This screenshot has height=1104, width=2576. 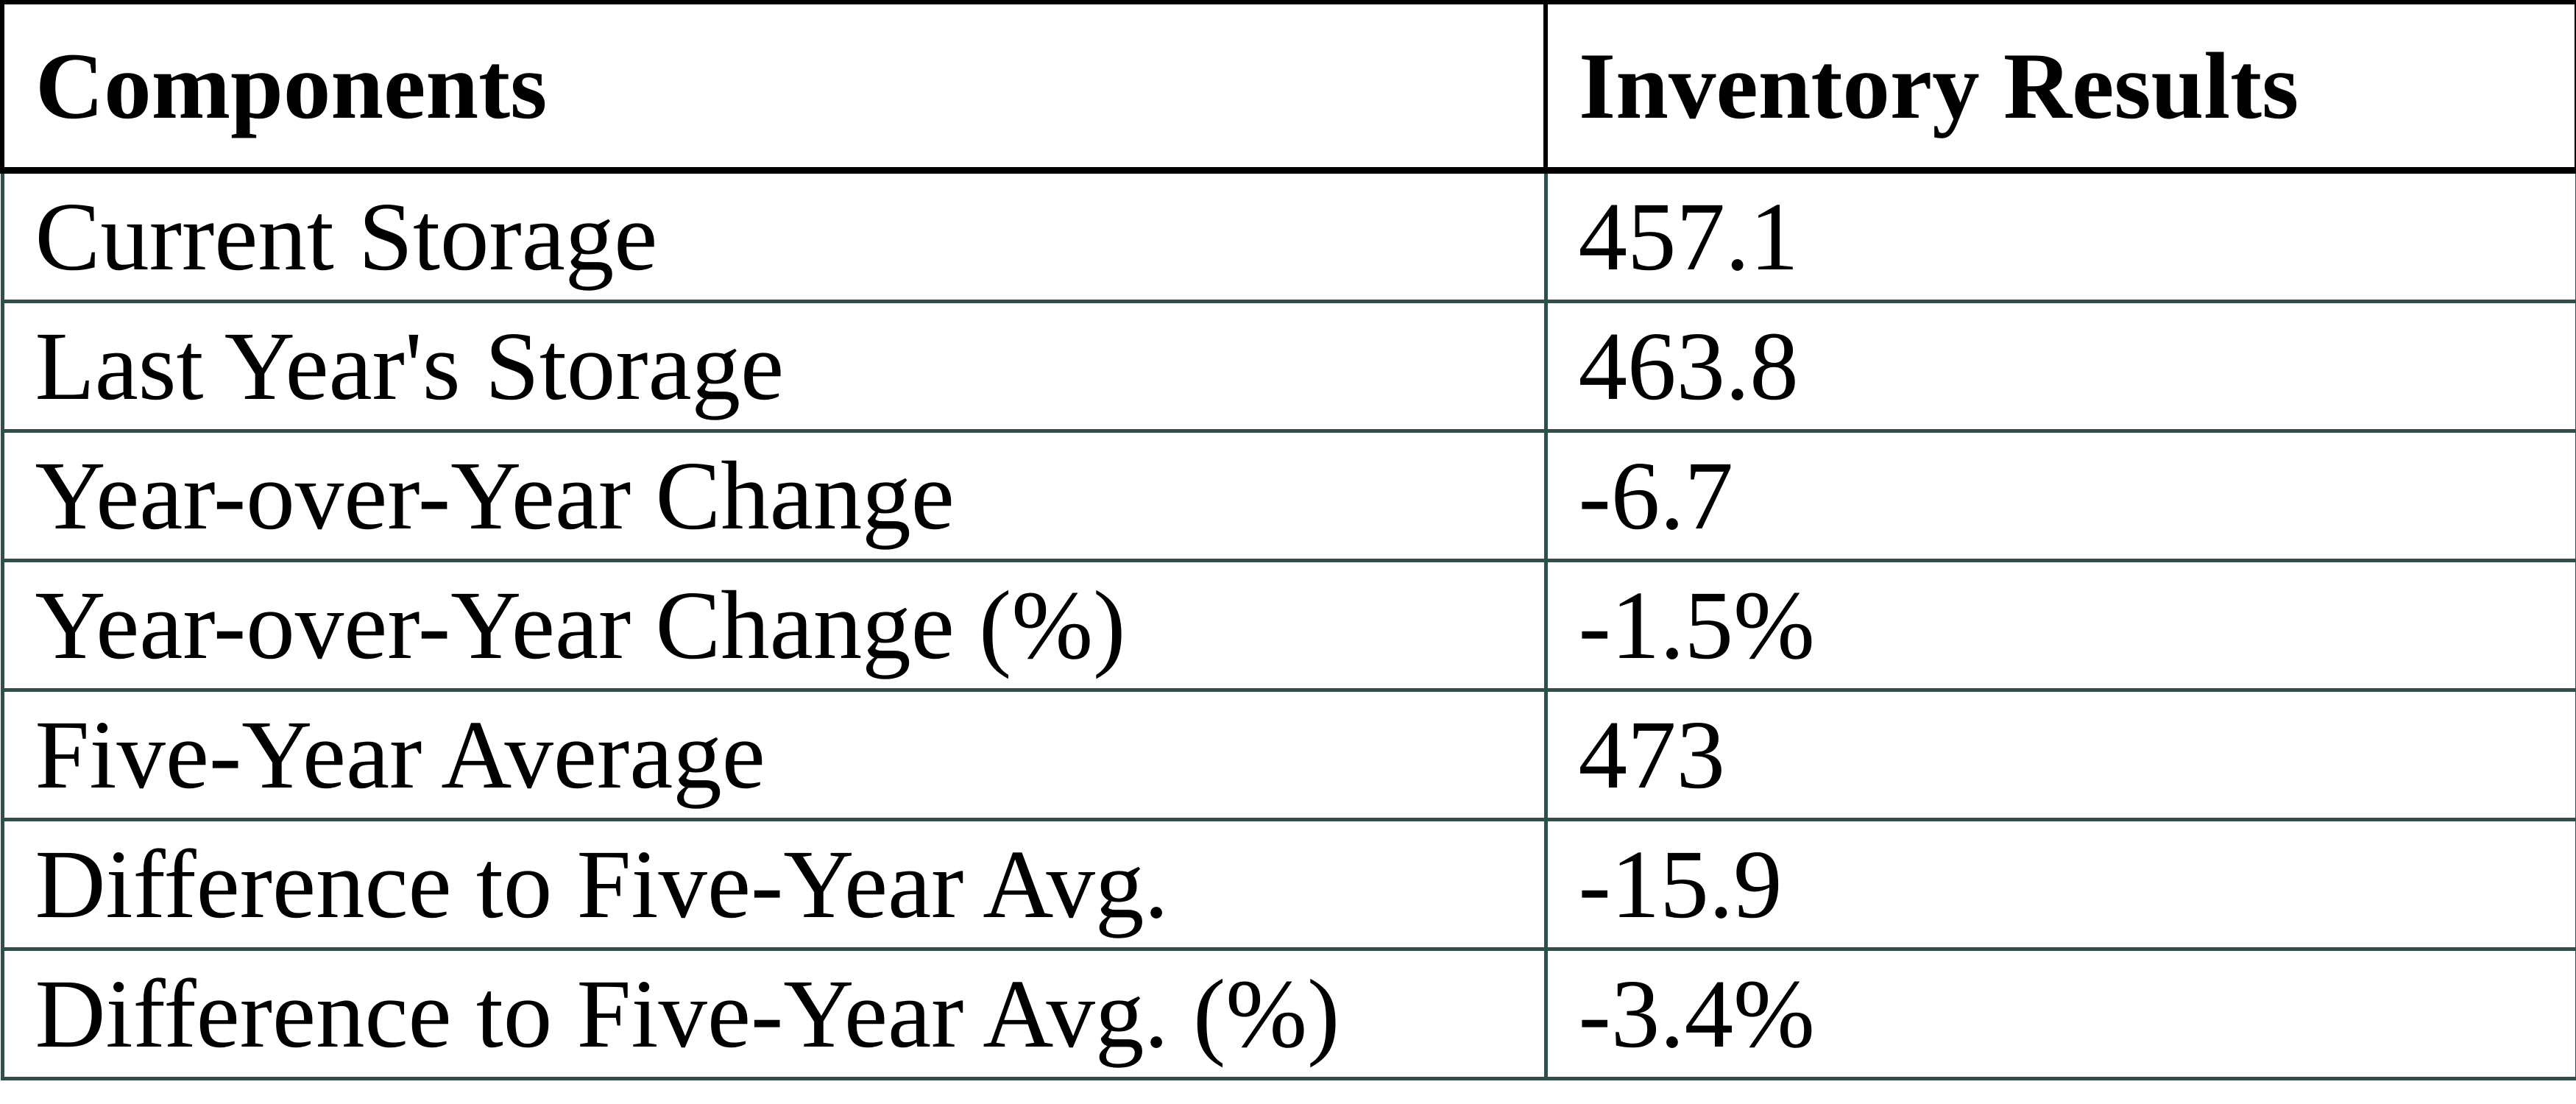 I want to click on row-value-cell: -6.7, so click(x=2059, y=495).